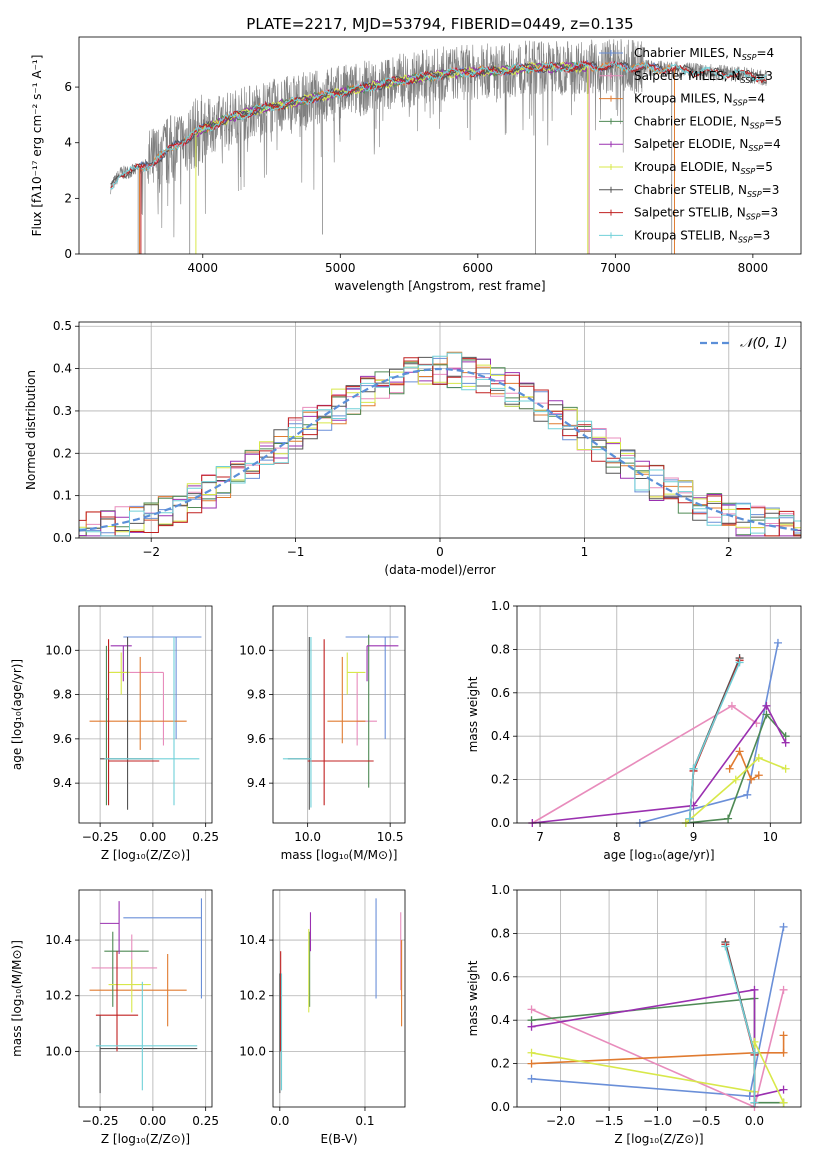 This screenshot has width=819, height=1170. I want to click on y-axis-label: Normed distribution, so click(31, 430).